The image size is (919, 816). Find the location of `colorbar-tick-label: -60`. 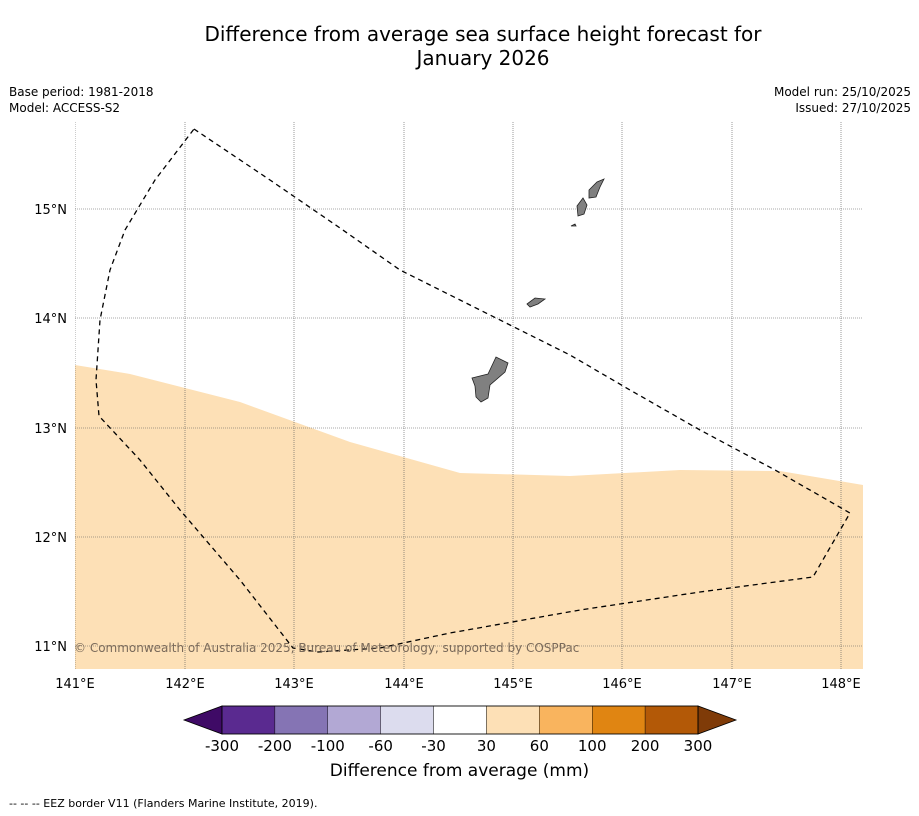

colorbar-tick-label: -60 is located at coordinates (380, 746).